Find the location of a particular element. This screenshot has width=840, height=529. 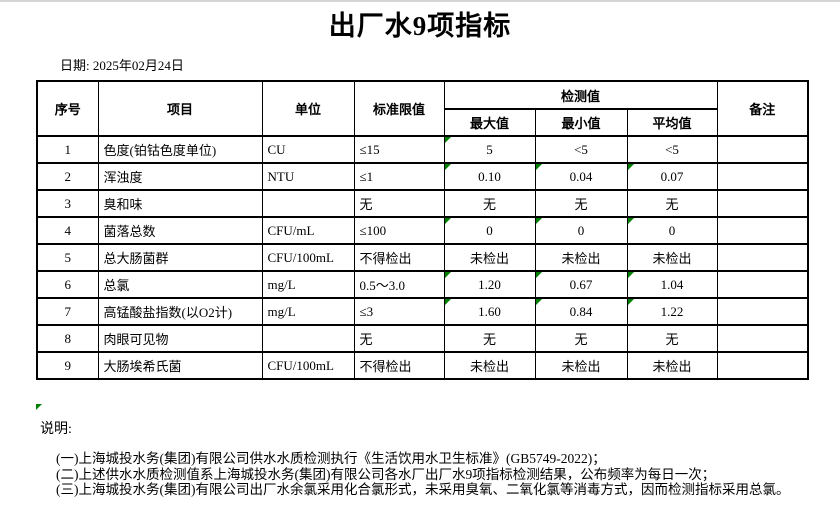

header-row-2: 最大值 最小值 平均值 is located at coordinates (422, 122).